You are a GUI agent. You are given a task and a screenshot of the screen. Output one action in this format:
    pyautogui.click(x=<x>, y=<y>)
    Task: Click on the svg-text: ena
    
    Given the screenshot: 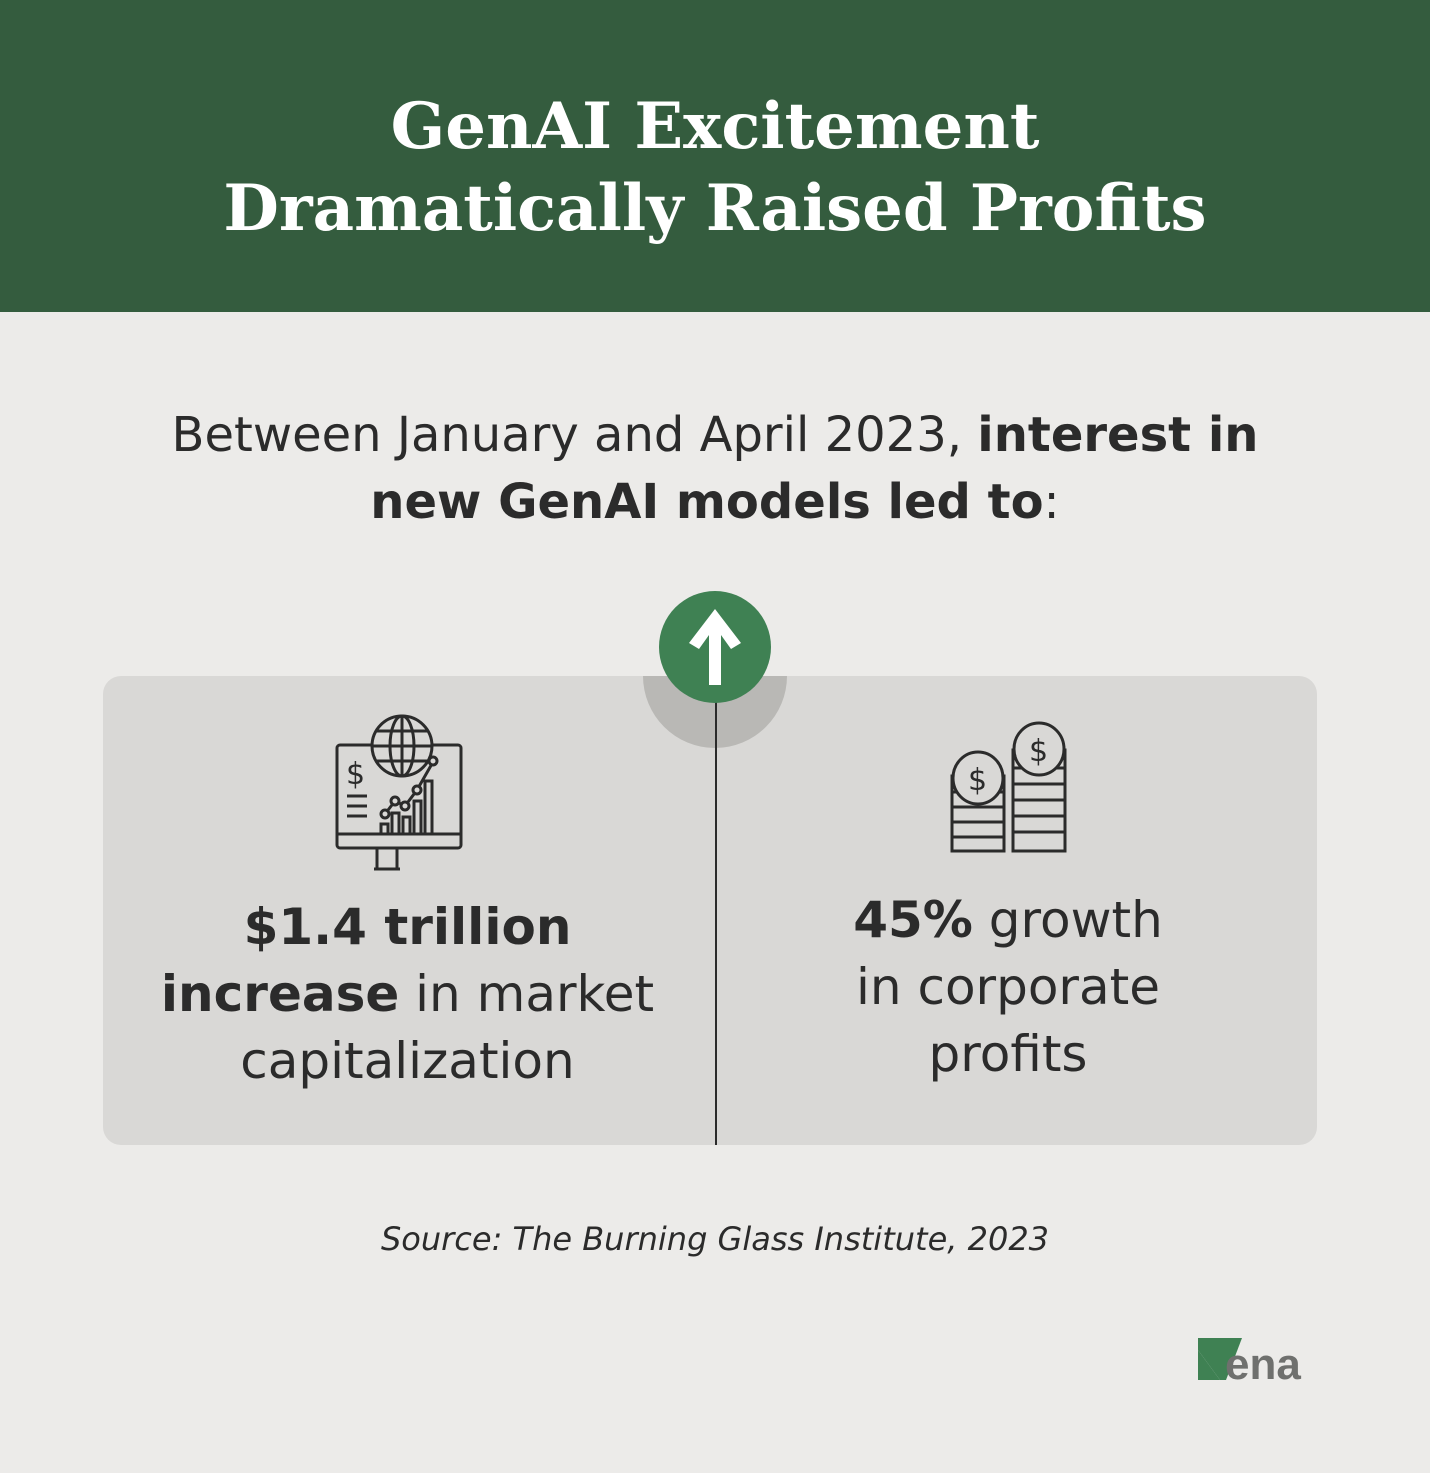 What is the action you would take?
    pyautogui.click(x=1263, y=1361)
    